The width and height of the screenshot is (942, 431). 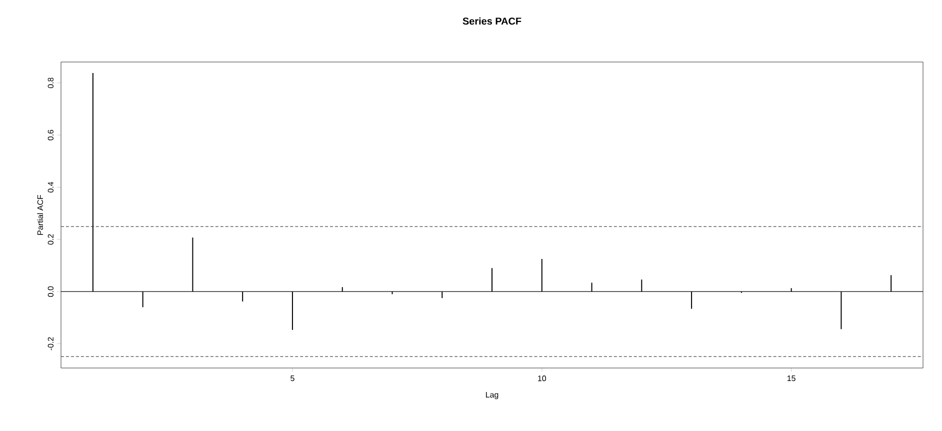 What do you see at coordinates (492, 21) in the screenshot?
I see `chart-title: Series PACF` at bounding box center [492, 21].